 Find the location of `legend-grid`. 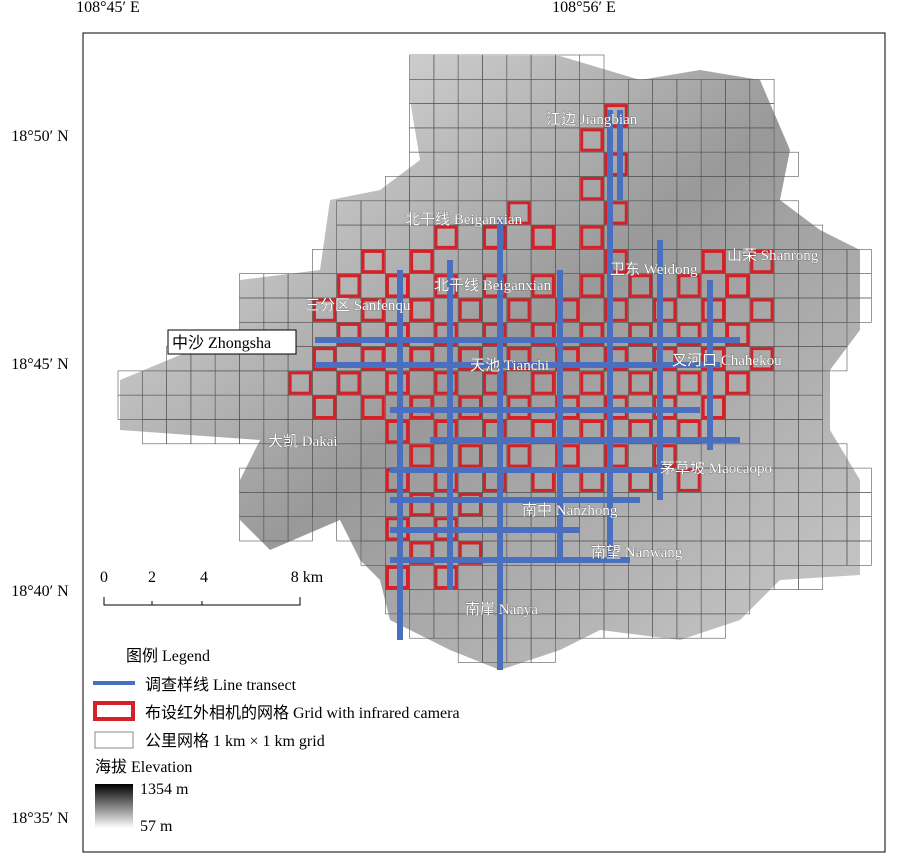

legend-grid is located at coordinates (114, 740).